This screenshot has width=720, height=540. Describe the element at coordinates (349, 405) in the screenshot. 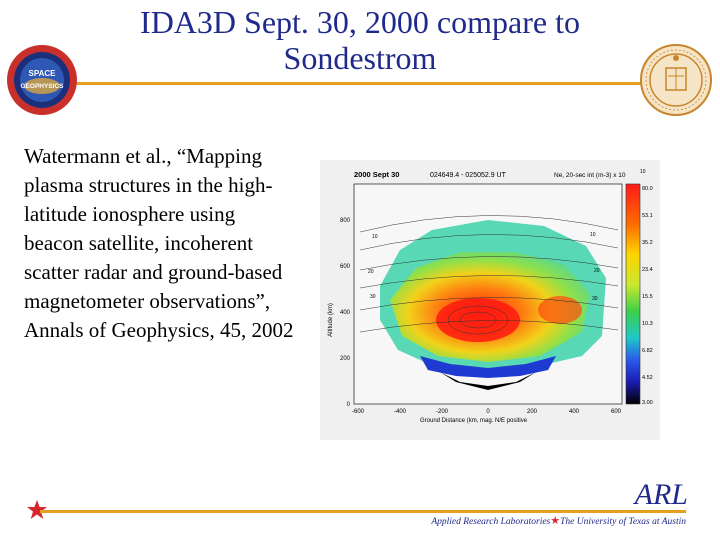

I see `y-tick-0: 0` at that location.